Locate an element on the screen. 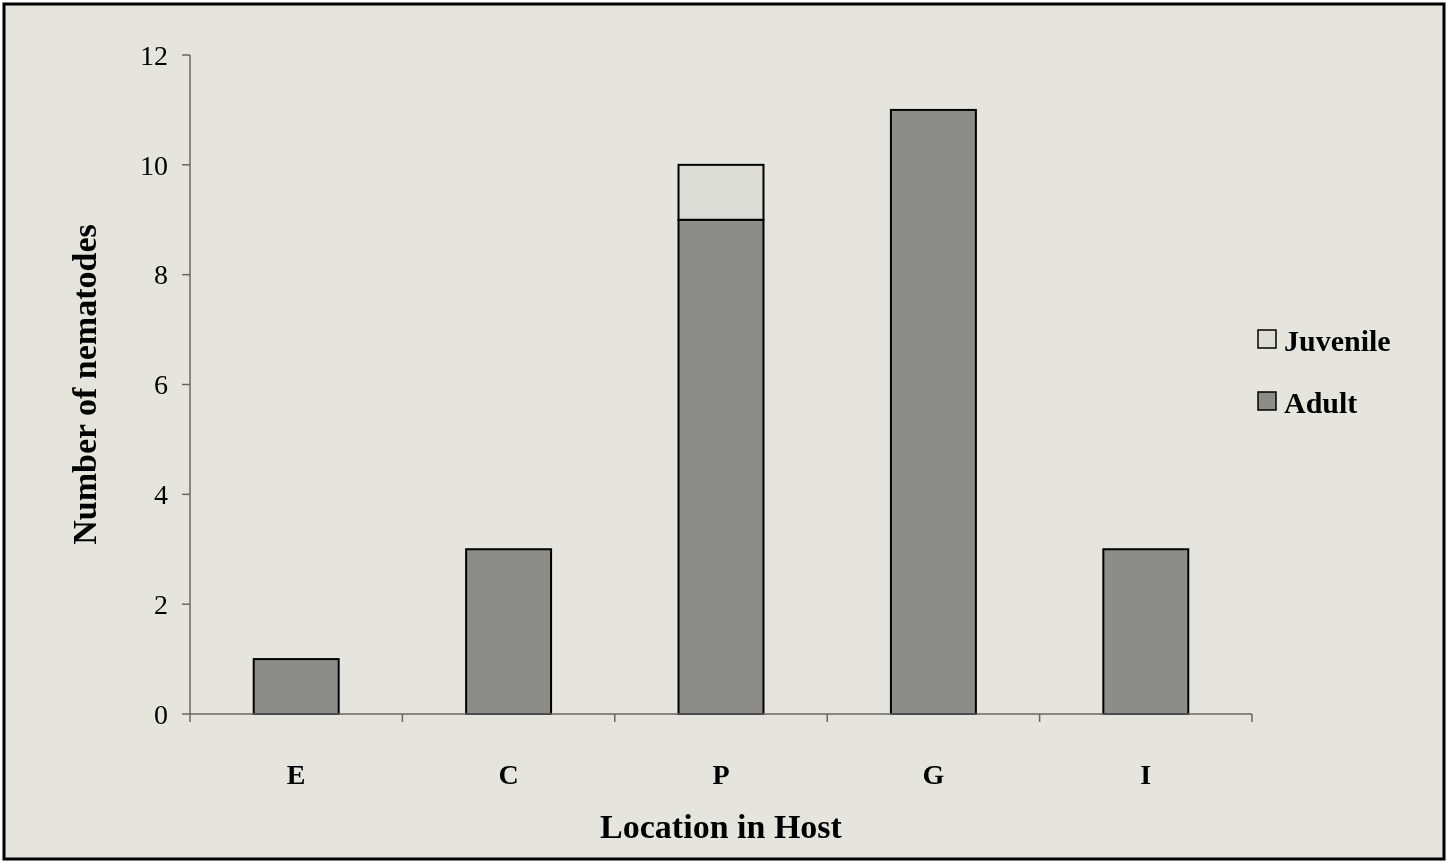 This screenshot has width=1448, height=863. y-tick-label: 12 is located at coordinates (154, 55).